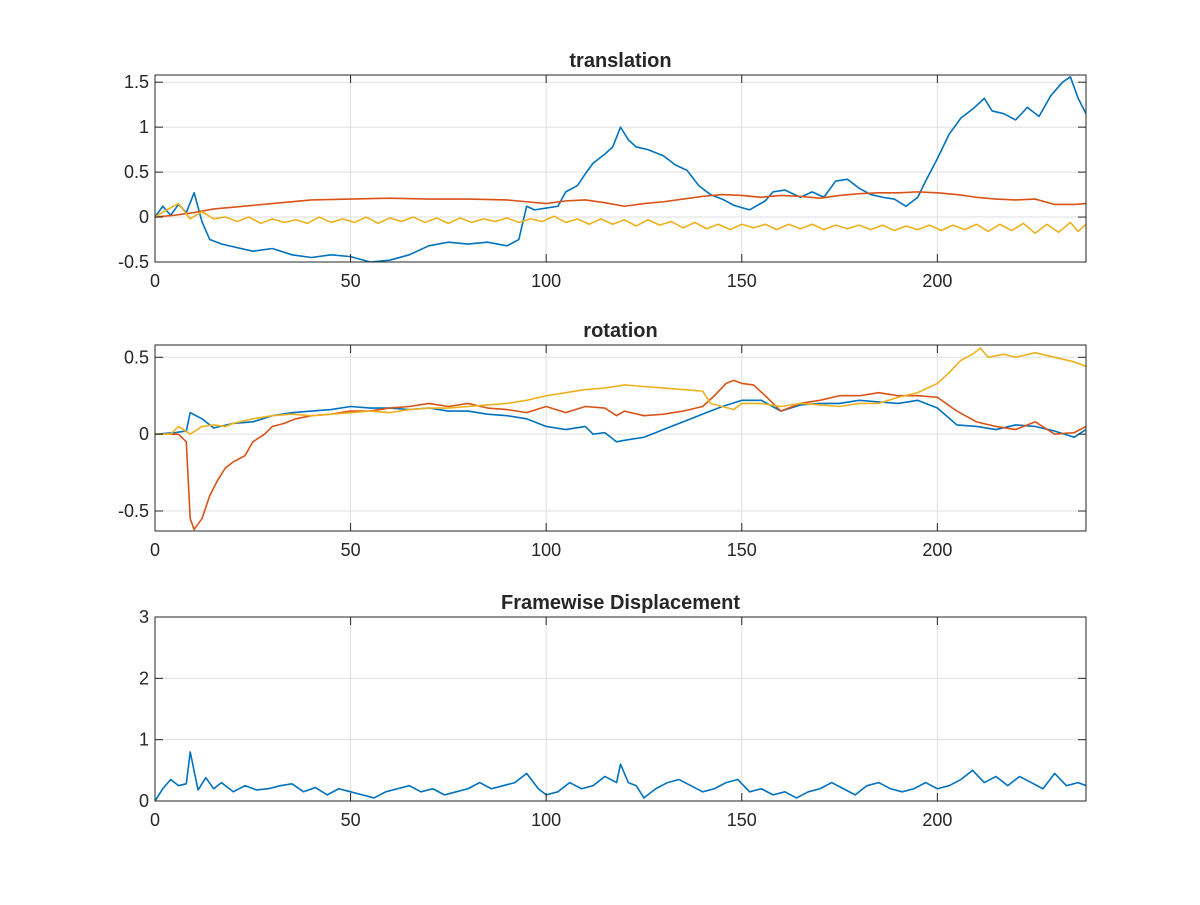  I want to click on y-tick-label: 3, so click(144, 617).